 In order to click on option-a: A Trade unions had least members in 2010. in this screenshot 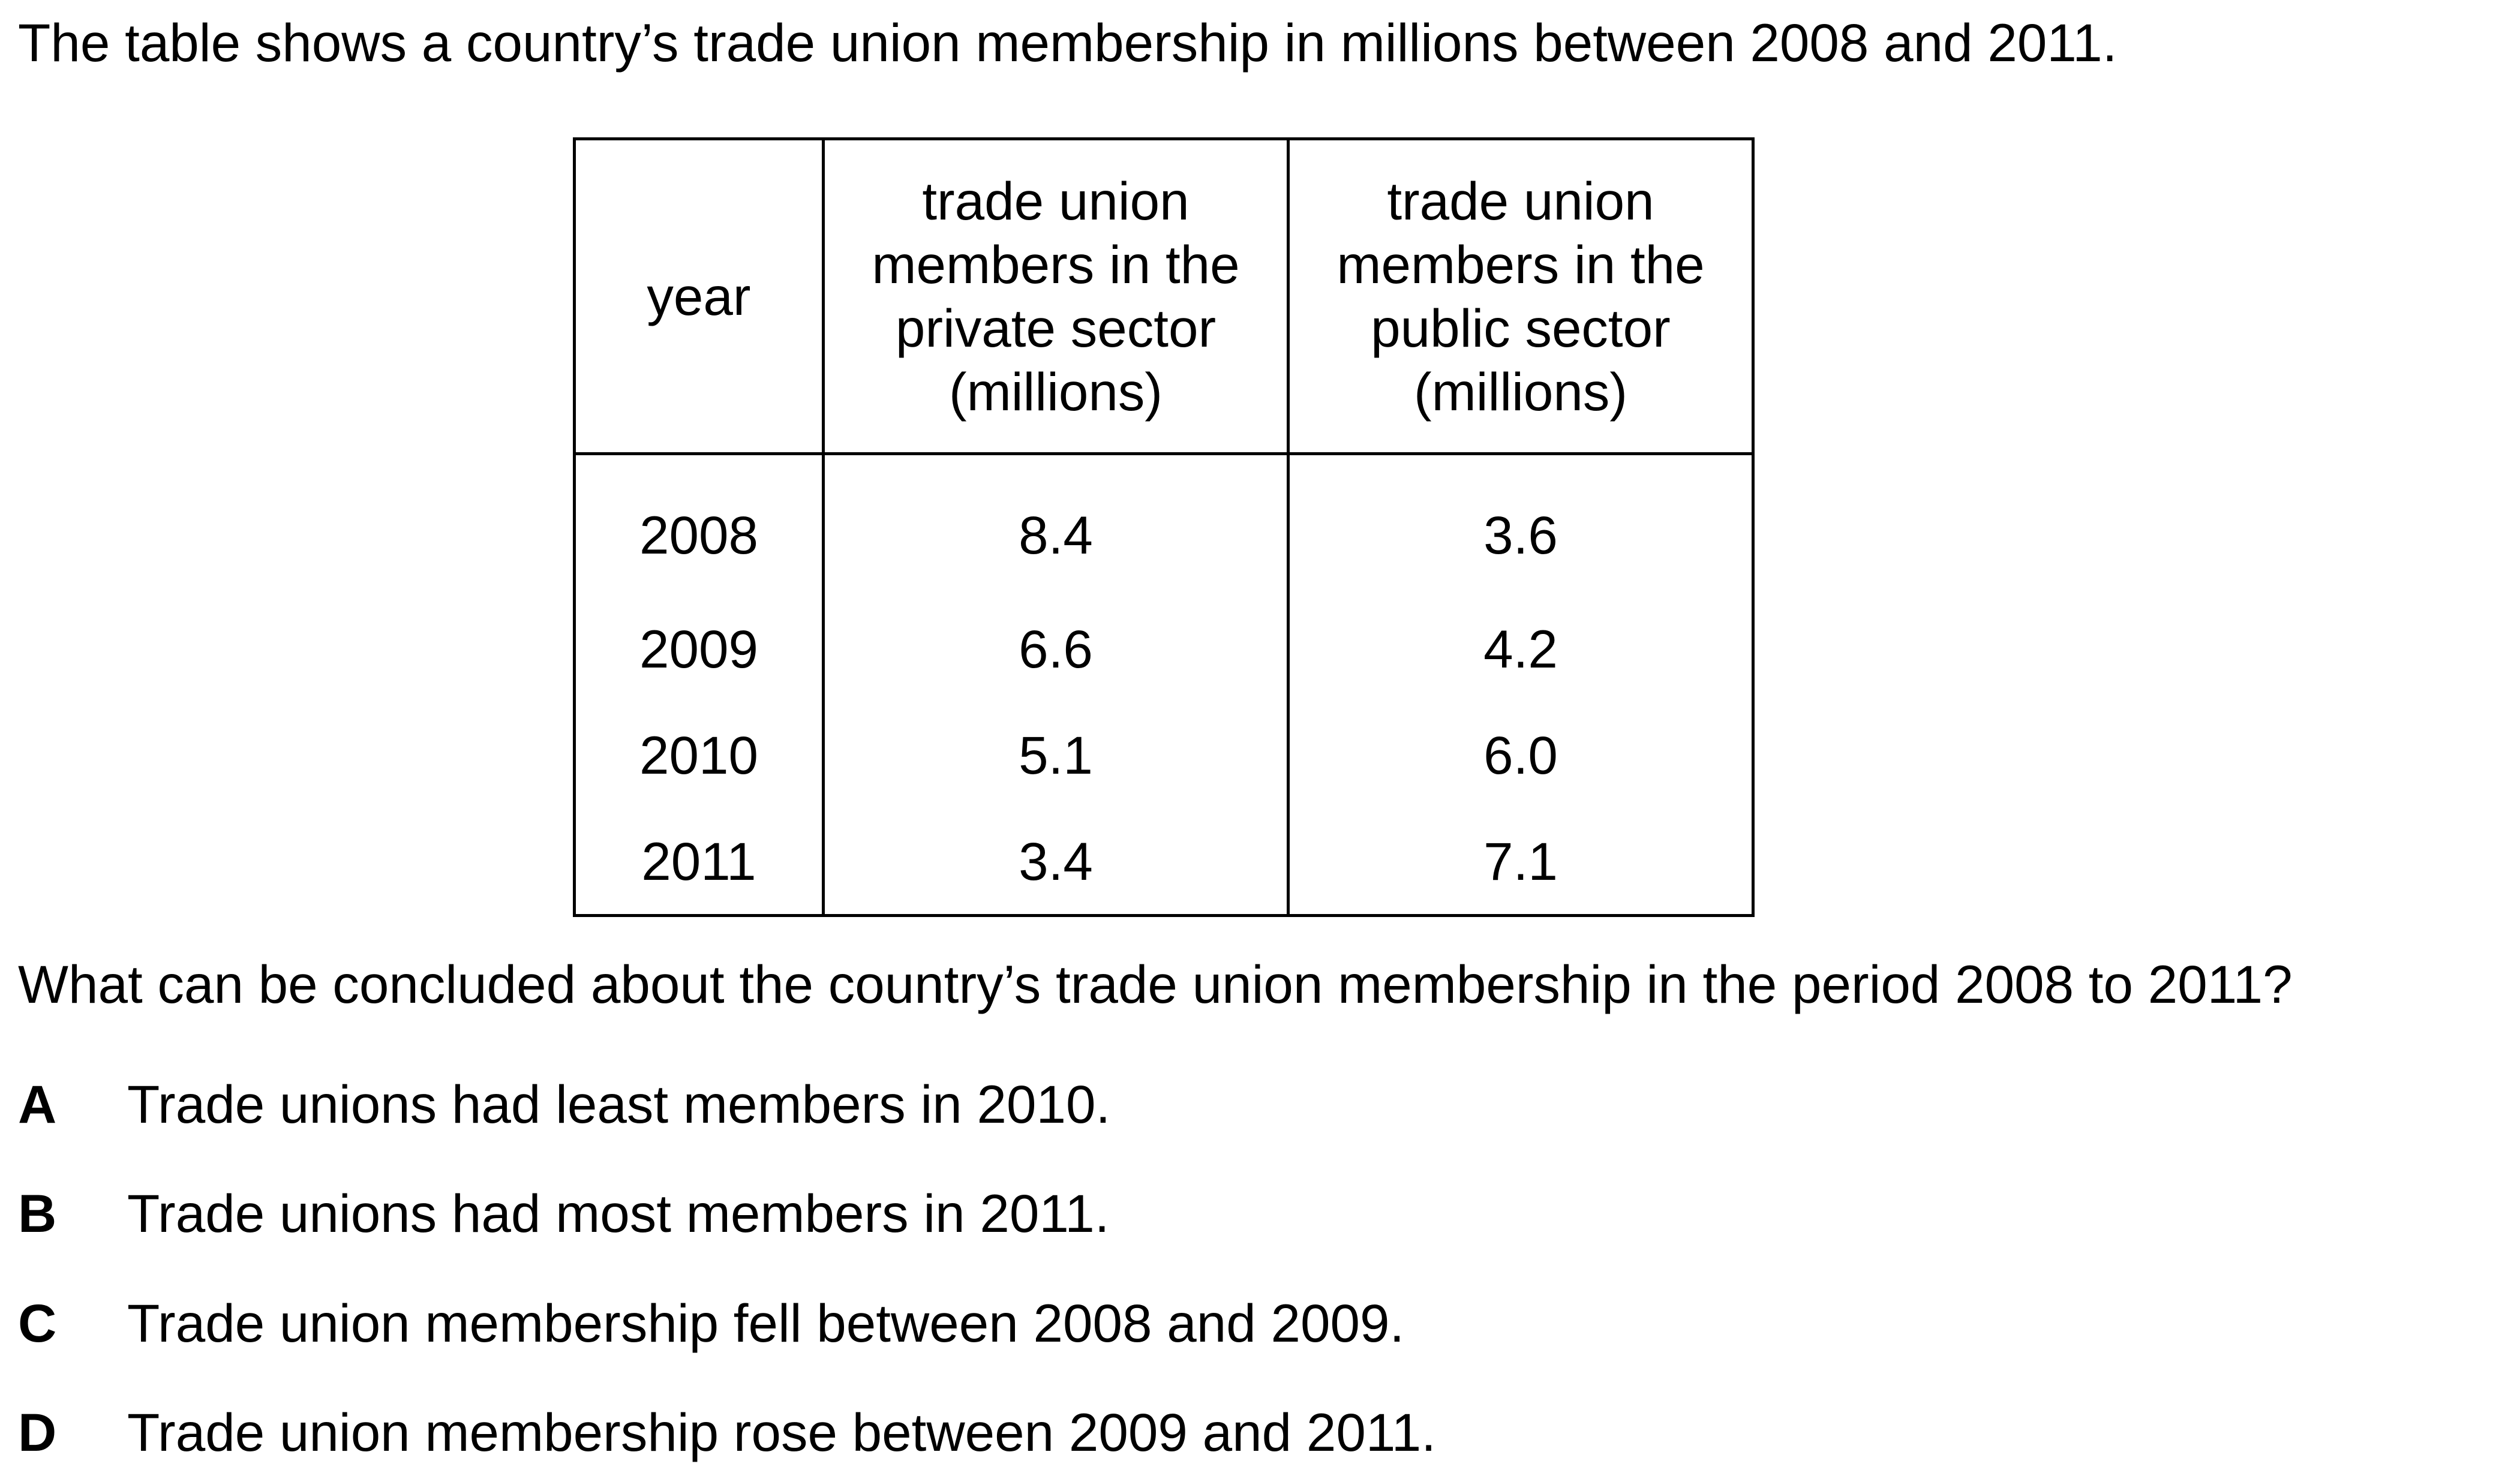, I will do `click(564, 1104)`.